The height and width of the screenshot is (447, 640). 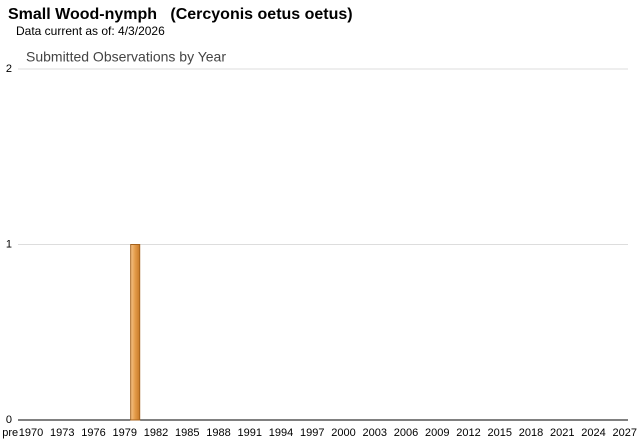 I want to click on y-tick-label: 1, so click(x=9, y=244).